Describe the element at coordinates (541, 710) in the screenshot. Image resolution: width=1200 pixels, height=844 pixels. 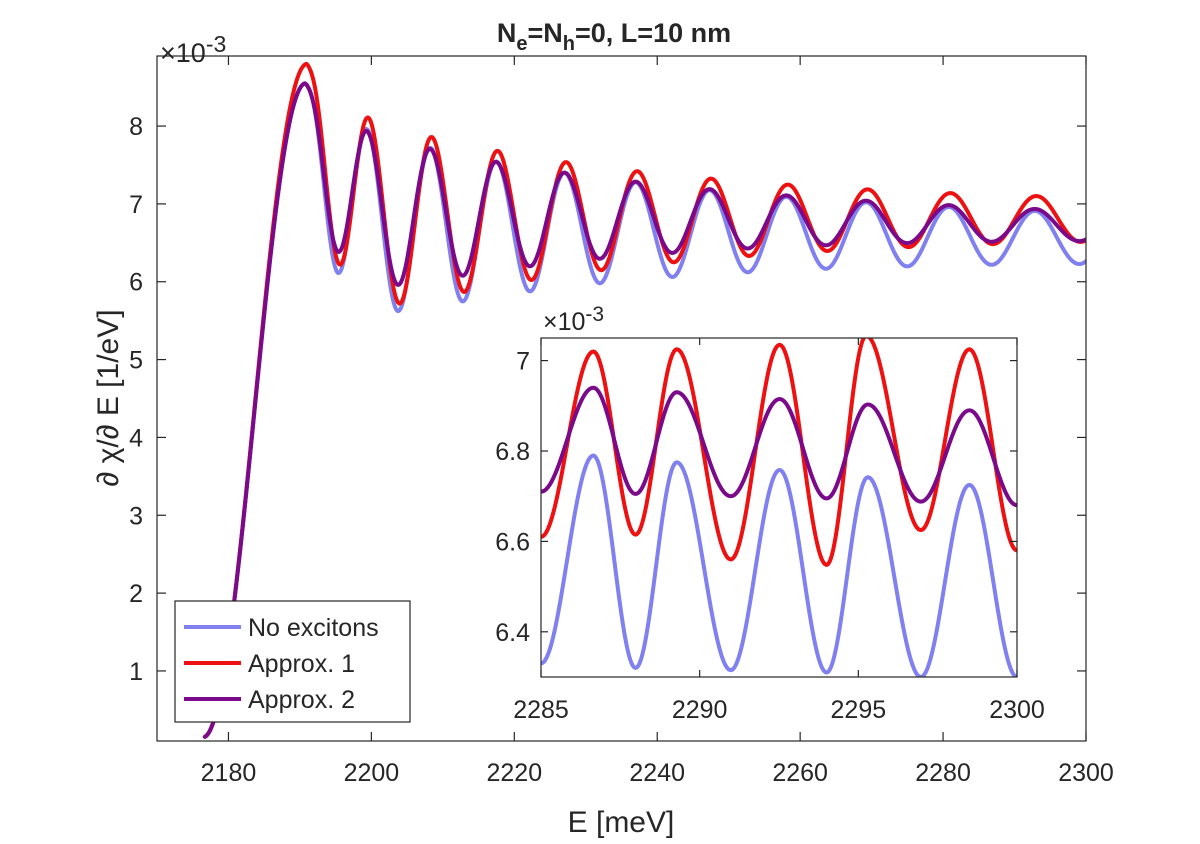
I see `inset-x-tick-label: 2285` at that location.